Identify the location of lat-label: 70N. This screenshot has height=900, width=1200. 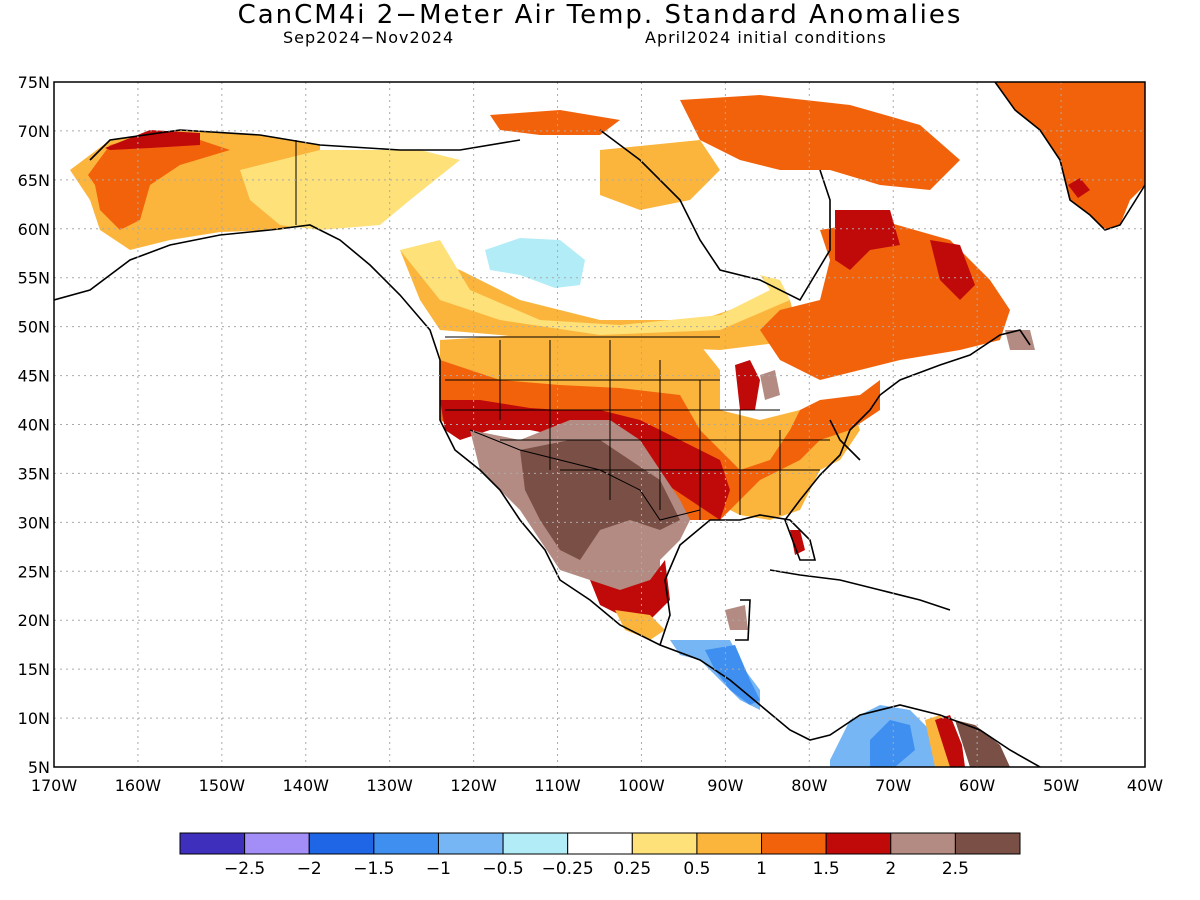
(34, 131).